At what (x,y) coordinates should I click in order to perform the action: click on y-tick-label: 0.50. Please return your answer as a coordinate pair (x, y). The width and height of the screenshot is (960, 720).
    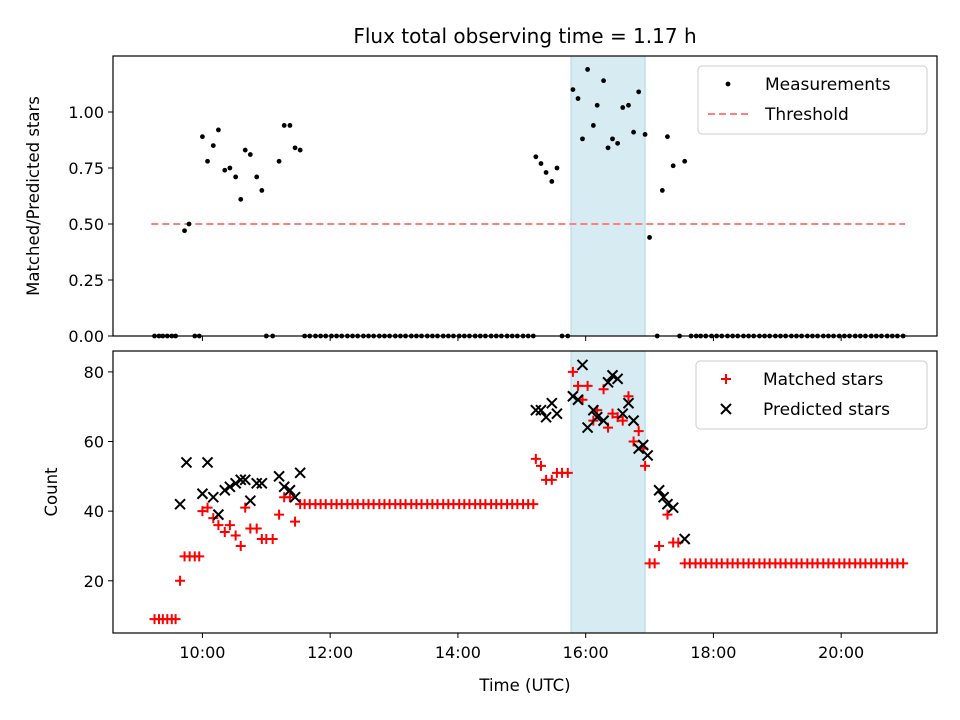
    Looking at the image, I should click on (86, 224).